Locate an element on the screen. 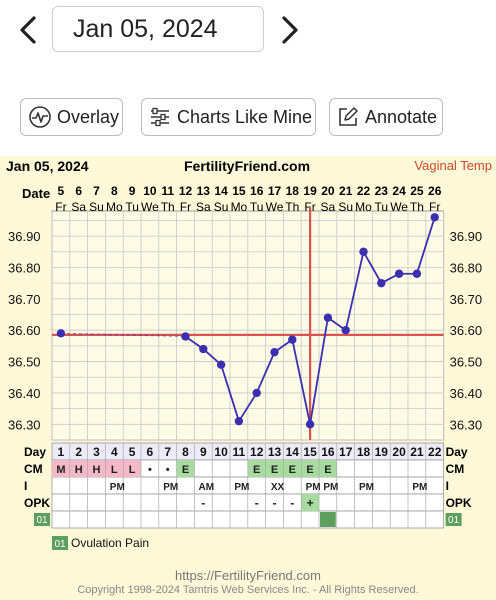 This screenshot has width=496, height=600. cycle-day-label: 6 is located at coordinates (150, 452).